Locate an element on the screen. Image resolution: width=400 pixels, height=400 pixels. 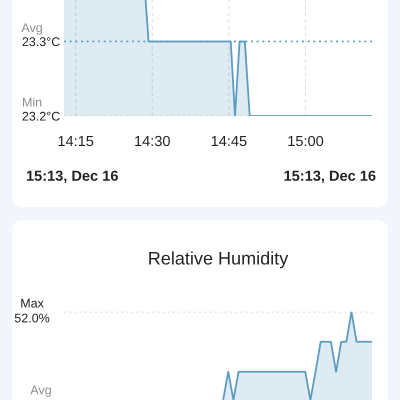
text: Avg is located at coordinates (40, 391).